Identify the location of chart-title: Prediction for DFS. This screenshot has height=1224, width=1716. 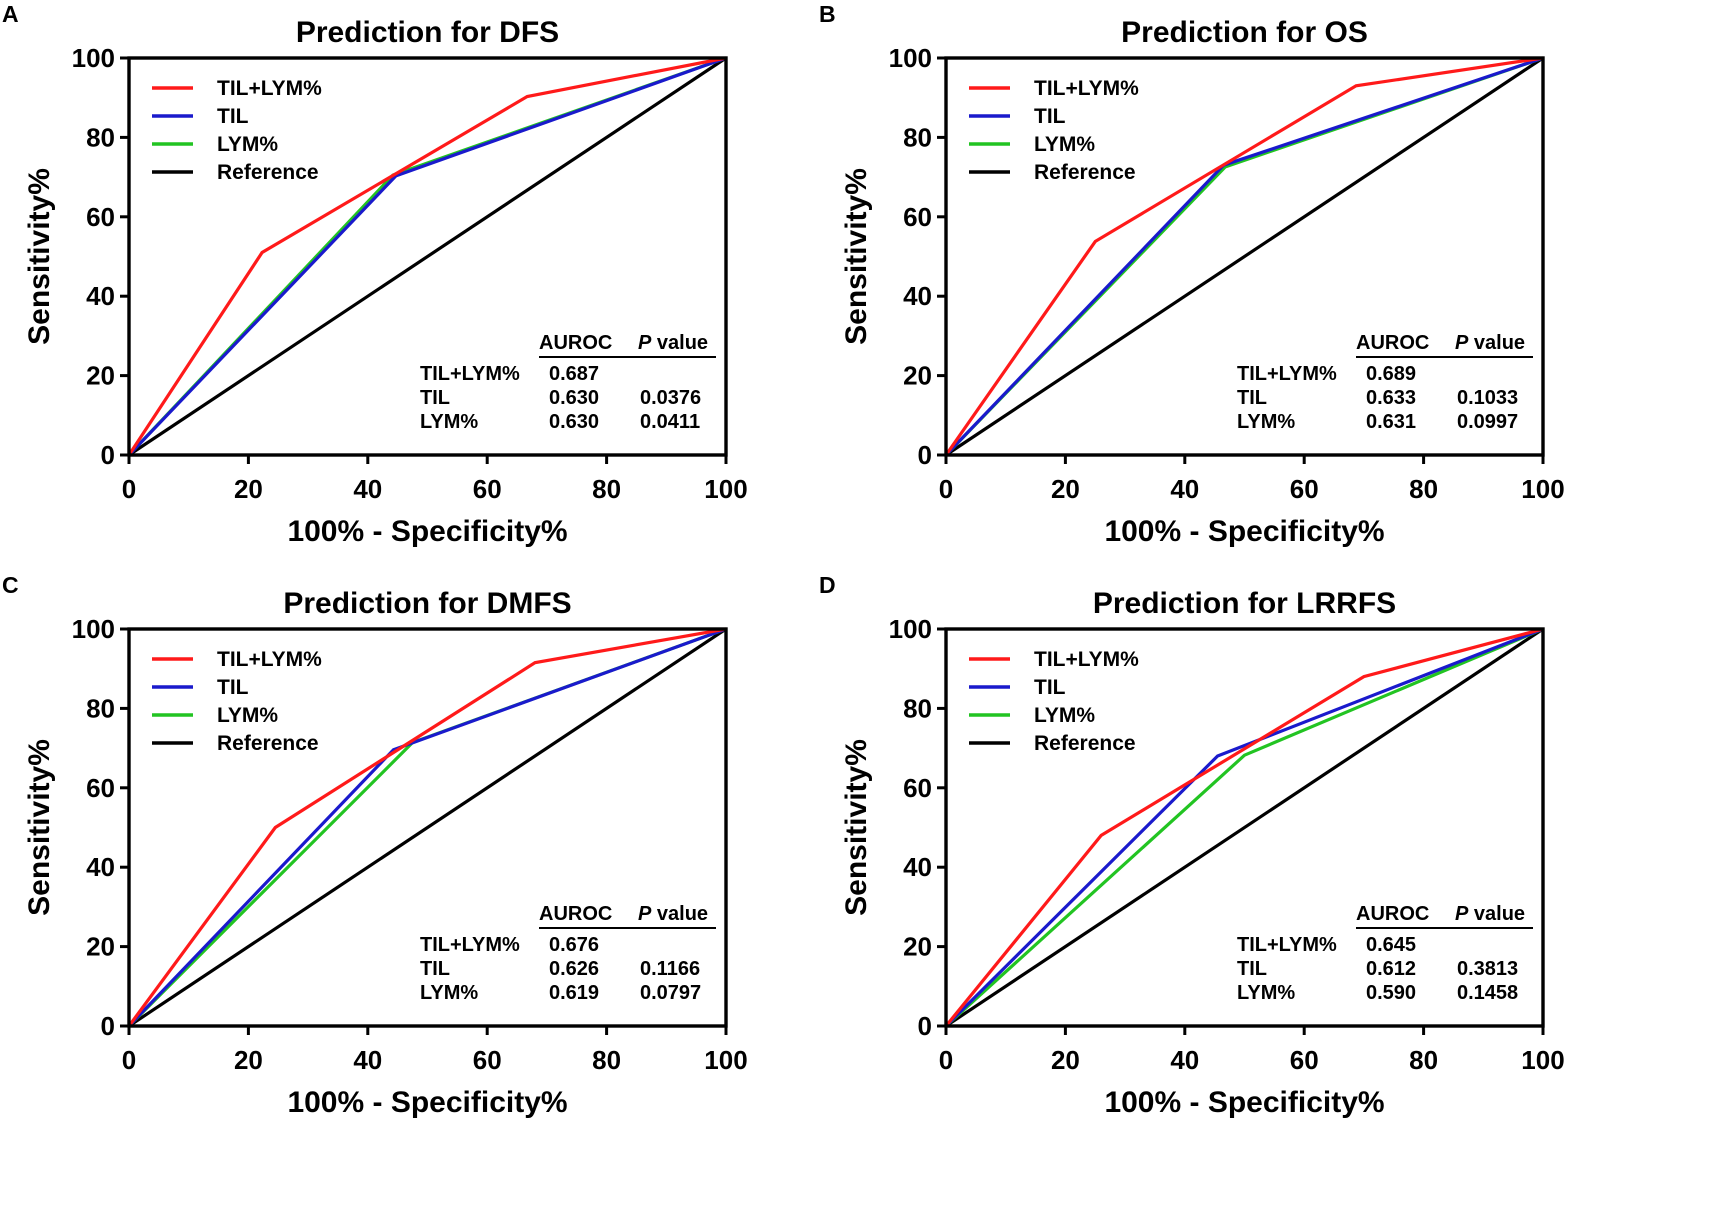
(427, 32).